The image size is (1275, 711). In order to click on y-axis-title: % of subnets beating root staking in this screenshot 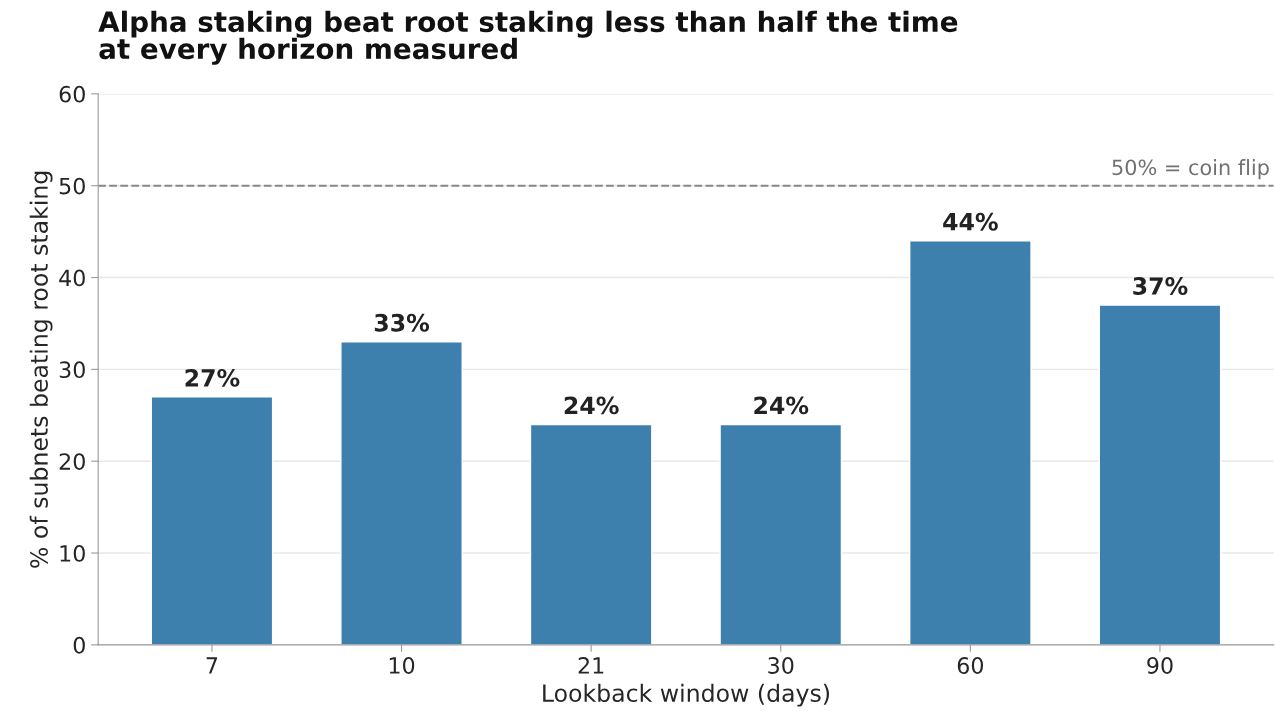, I will do `click(41, 369)`.